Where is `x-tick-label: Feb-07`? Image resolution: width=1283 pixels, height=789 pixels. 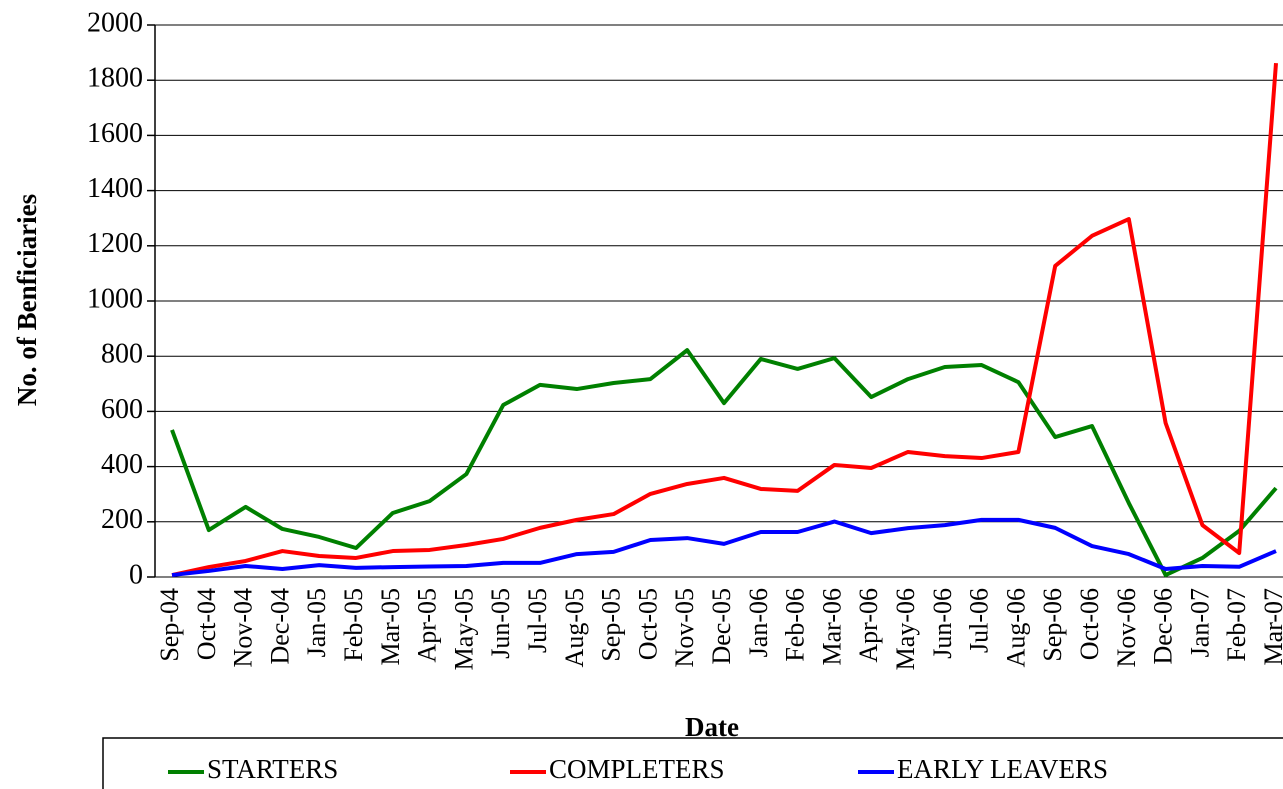 x-tick-label: Feb-07 is located at coordinates (1236, 625).